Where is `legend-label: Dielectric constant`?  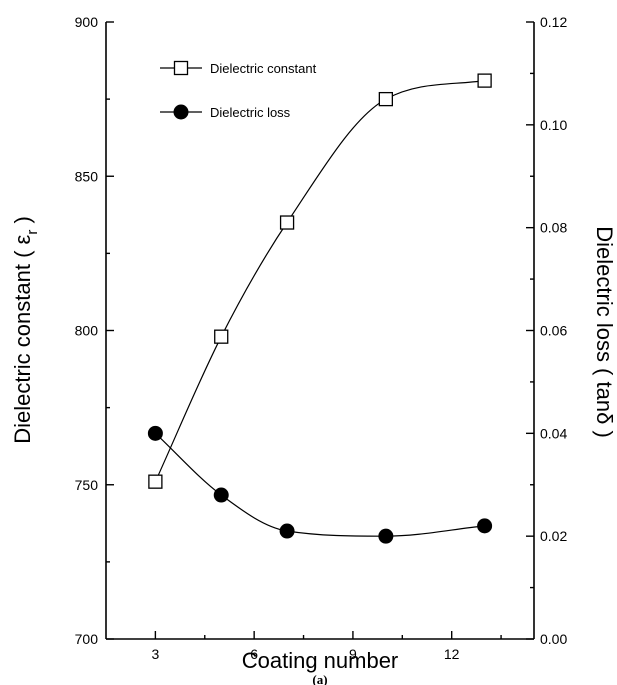 legend-label: Dielectric constant is located at coordinates (263, 68).